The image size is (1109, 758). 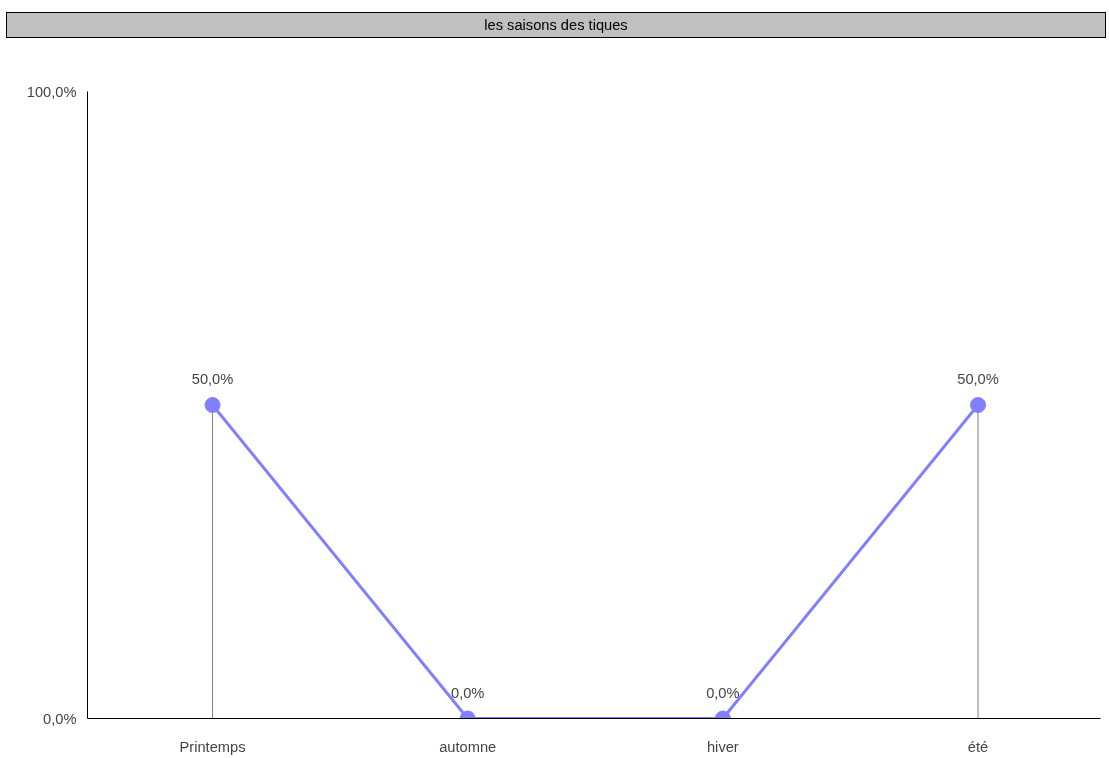 I want to click on y-tick-label: 100,0%, so click(x=51, y=91).